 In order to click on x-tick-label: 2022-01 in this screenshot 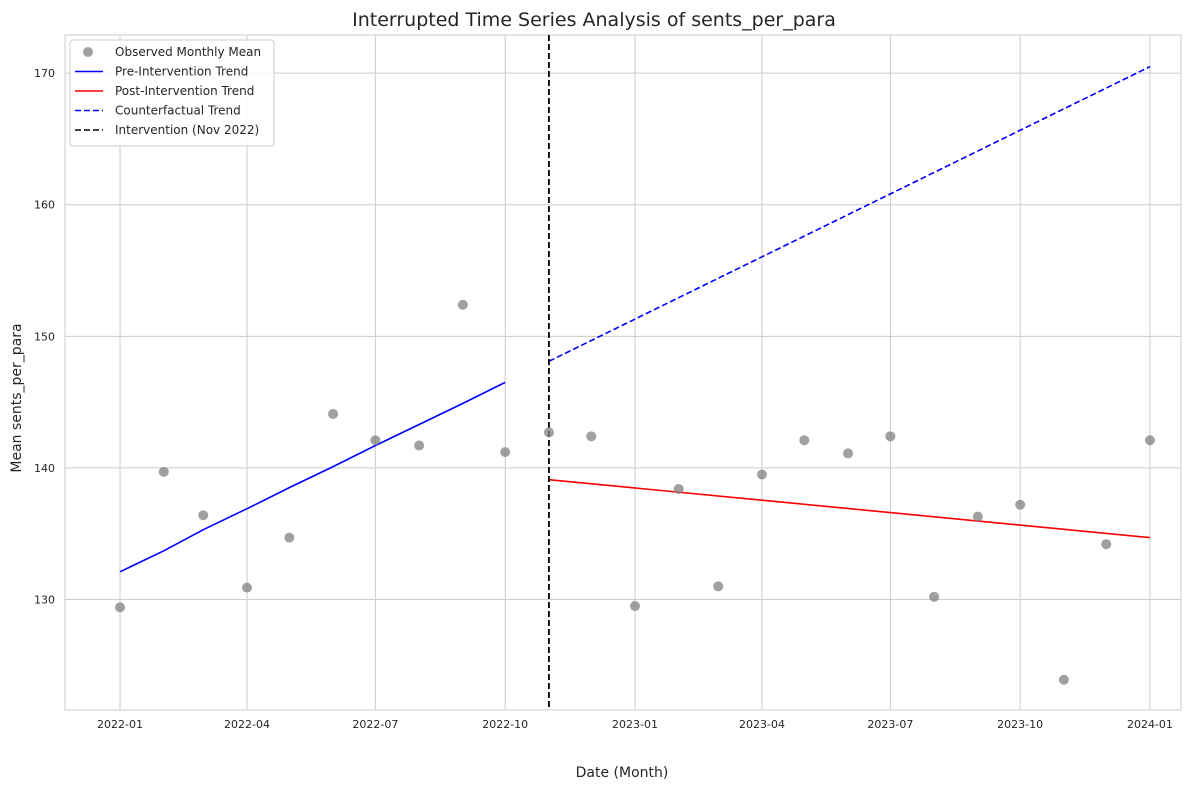, I will do `click(120, 724)`.